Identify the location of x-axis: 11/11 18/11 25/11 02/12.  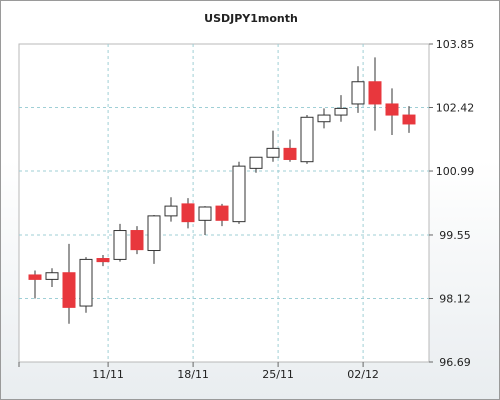
(198, 371).